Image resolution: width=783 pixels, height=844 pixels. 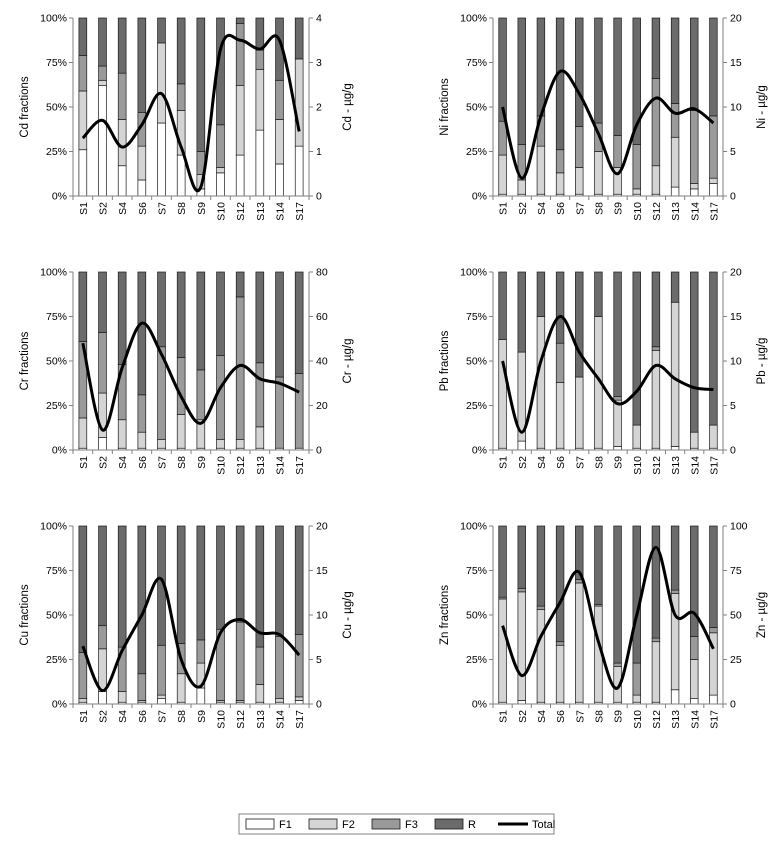 I want to click on bar-cr-s7-r, so click(x=161, y=309).